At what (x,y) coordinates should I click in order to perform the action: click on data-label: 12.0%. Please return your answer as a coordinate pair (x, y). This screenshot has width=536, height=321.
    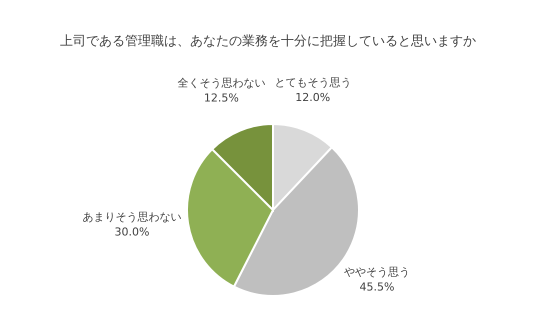
    Looking at the image, I should click on (312, 97).